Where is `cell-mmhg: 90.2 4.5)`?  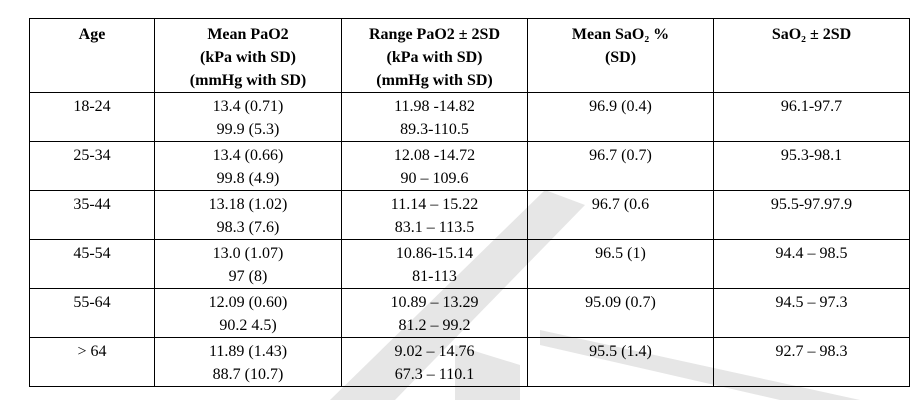
cell-mmhg: 90.2 4.5) is located at coordinates (248, 325).